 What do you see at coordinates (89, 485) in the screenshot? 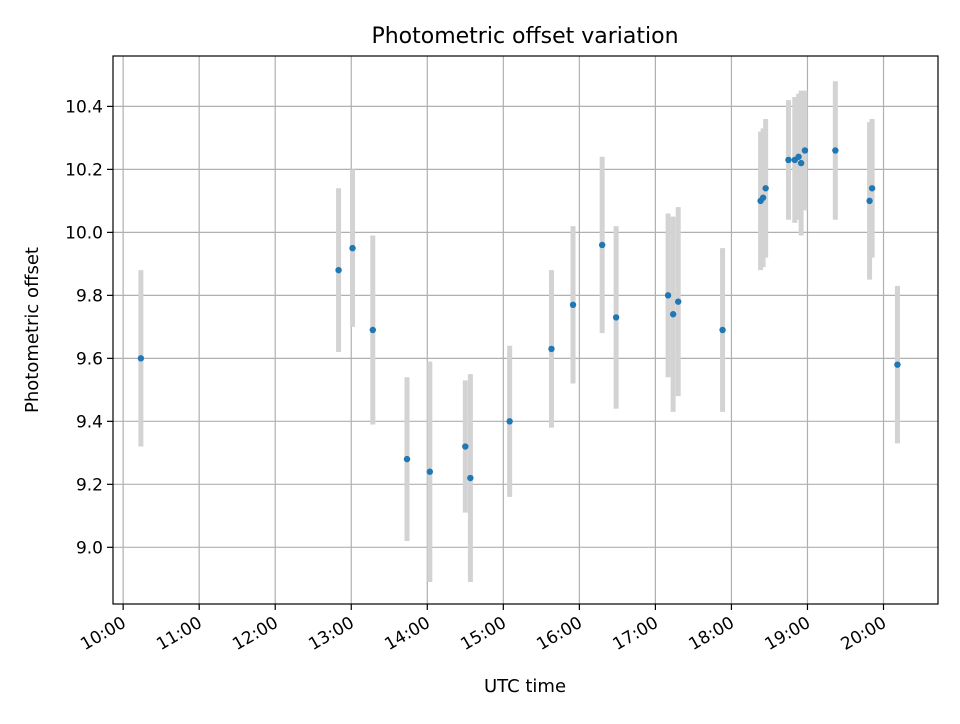
I see `y-tick-label: 9.2` at bounding box center [89, 485].